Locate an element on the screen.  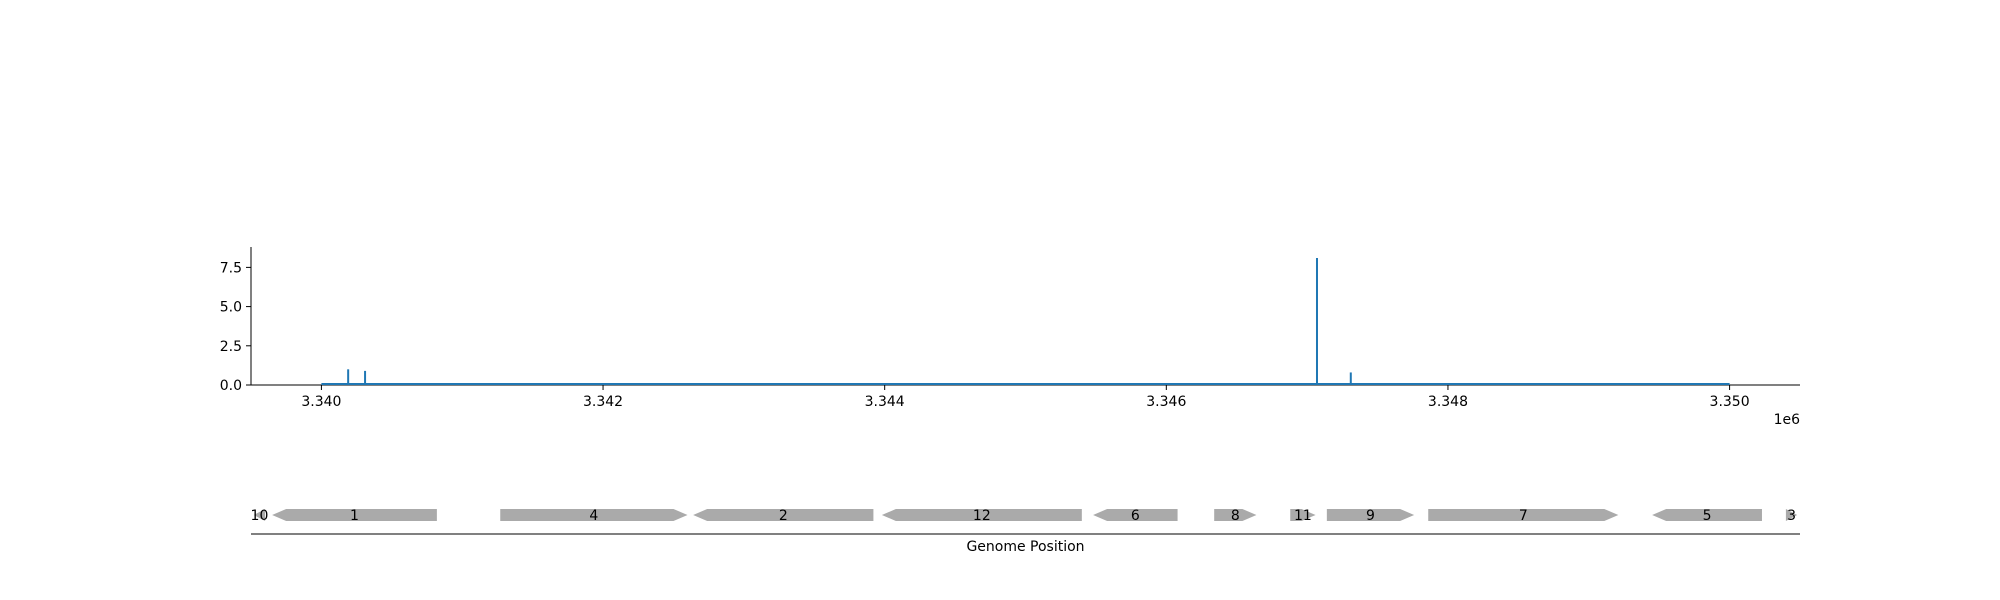
gene-label: 3 is located at coordinates (1791, 516).